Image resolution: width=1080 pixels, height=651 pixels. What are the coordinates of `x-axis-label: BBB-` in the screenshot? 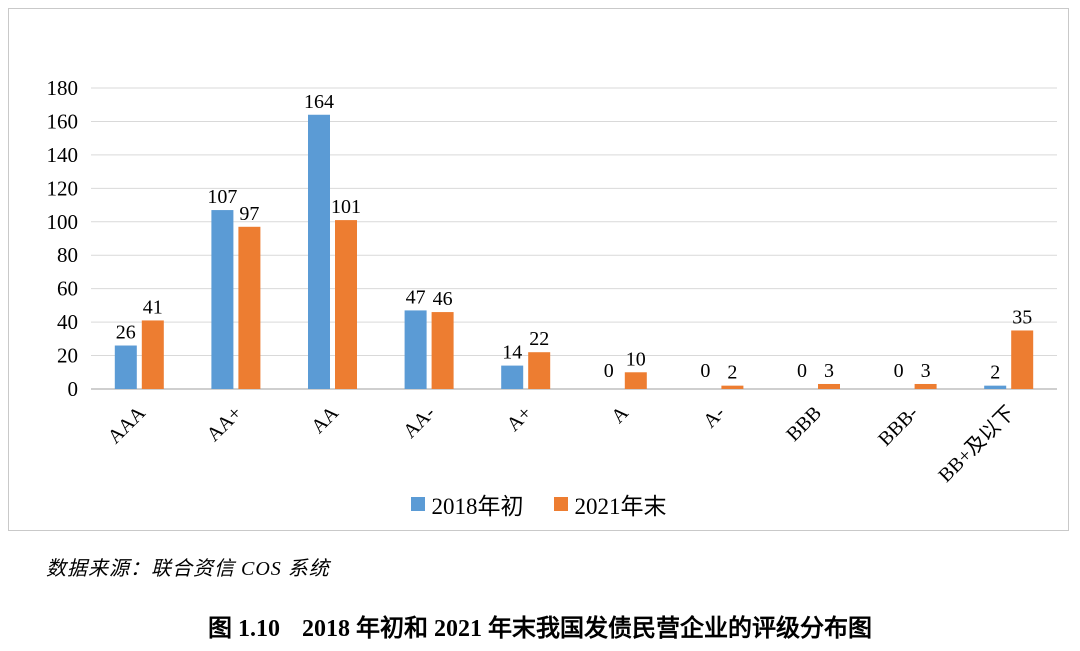 It's located at (898, 426).